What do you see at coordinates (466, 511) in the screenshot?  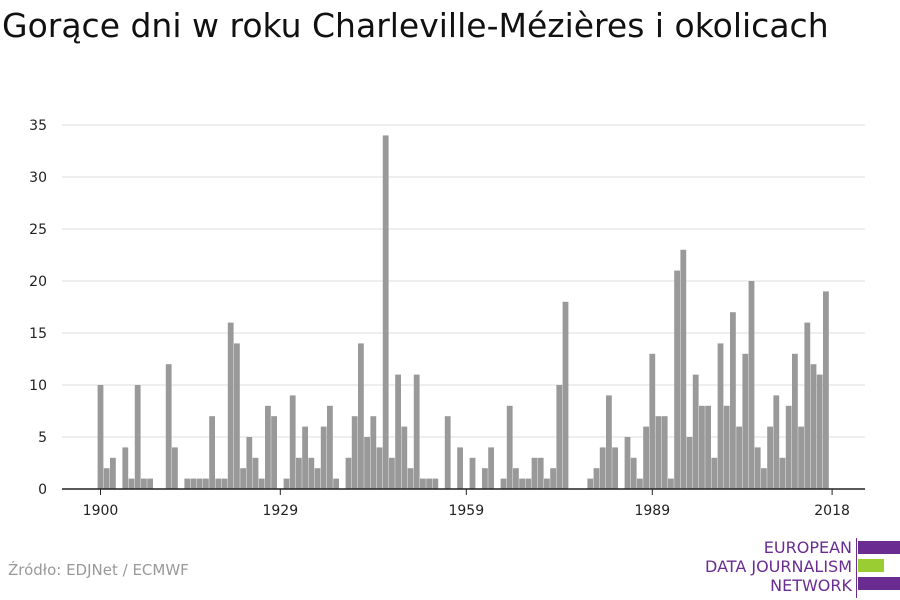 I see `x-tick-label: 1959` at bounding box center [466, 511].